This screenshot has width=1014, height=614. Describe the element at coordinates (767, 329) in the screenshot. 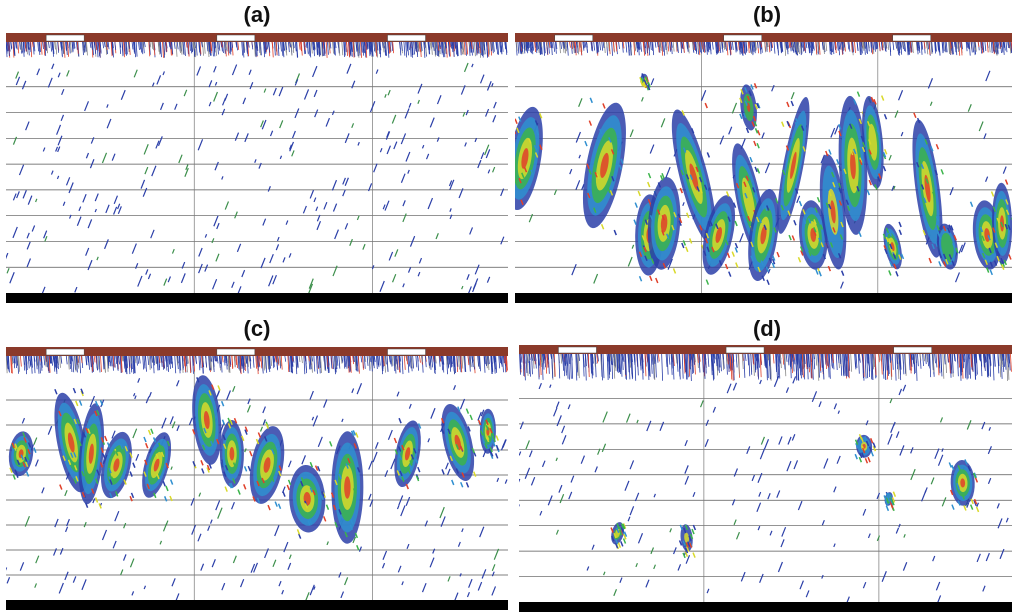

I see `panel-label: (d)` at that location.